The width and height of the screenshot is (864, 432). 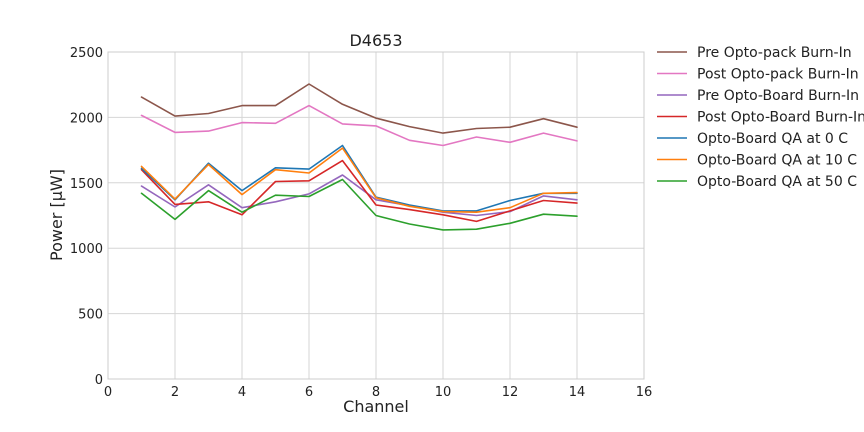 I want to click on x-tick-label: 14, so click(x=577, y=392).